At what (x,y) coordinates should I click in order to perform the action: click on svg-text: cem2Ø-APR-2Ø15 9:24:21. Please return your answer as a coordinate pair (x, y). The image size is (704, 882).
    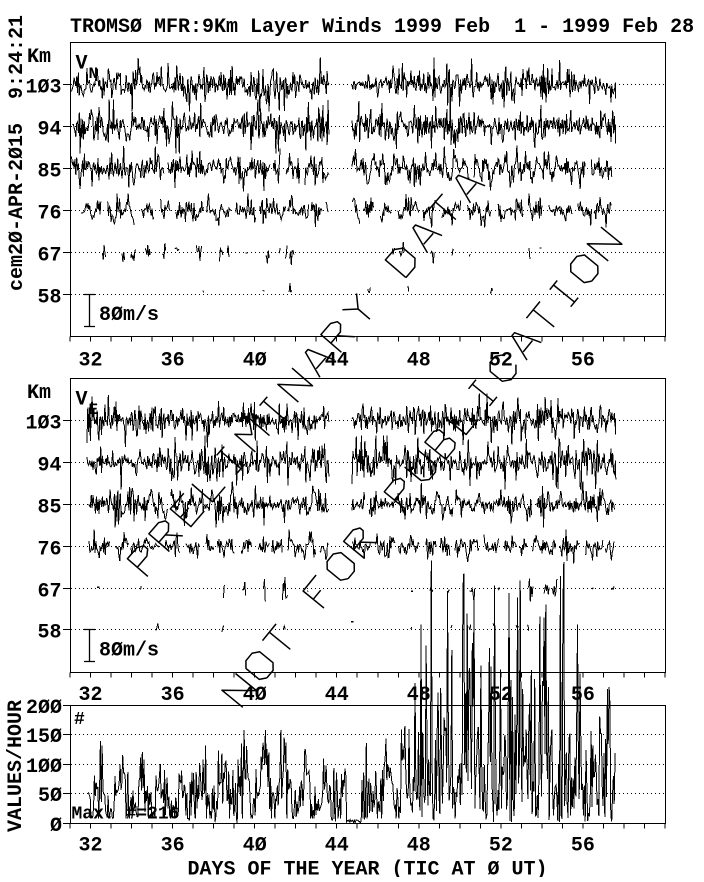
    Looking at the image, I should click on (17, 153).